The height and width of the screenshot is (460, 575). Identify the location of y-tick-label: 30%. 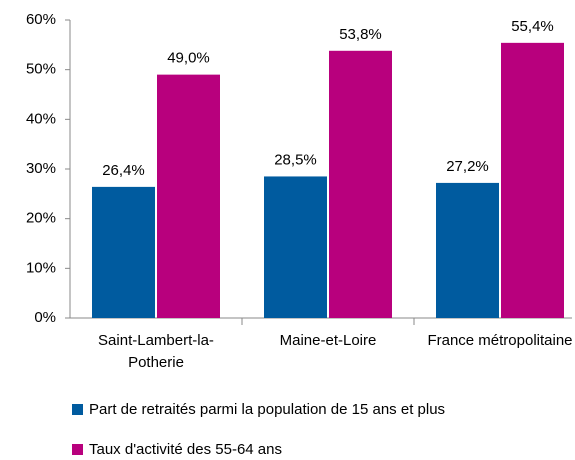
(41, 168).